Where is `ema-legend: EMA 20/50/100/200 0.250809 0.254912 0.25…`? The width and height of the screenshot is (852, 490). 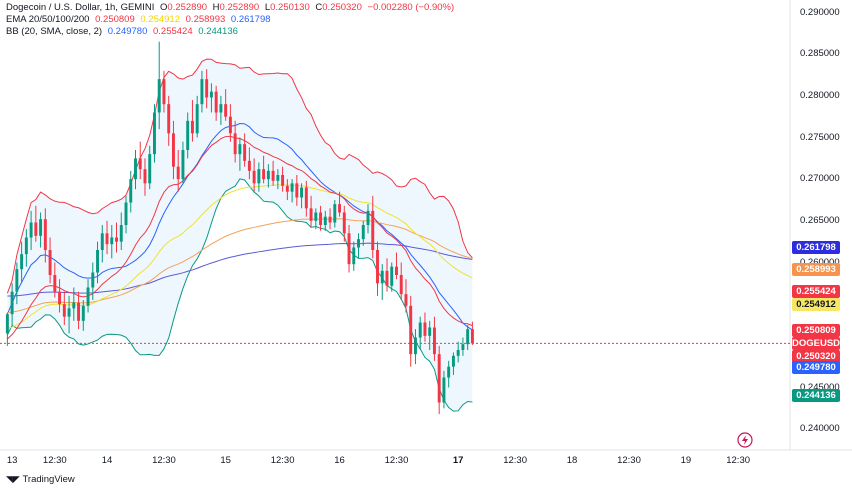 ema-legend: EMA 20/50/100/200 0.250809 0.254912 0.25… is located at coordinates (140, 20).